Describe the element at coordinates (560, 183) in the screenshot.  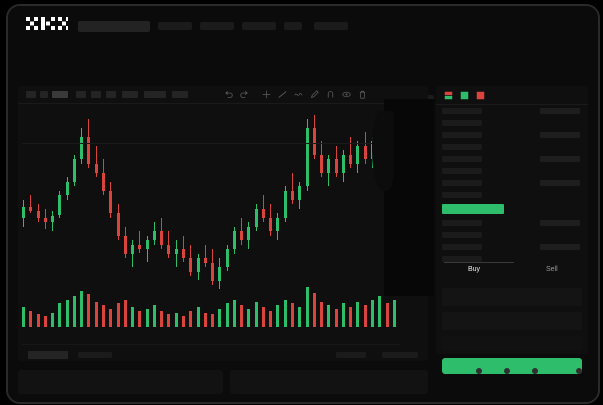
I see `orderbook-row-amount` at that location.